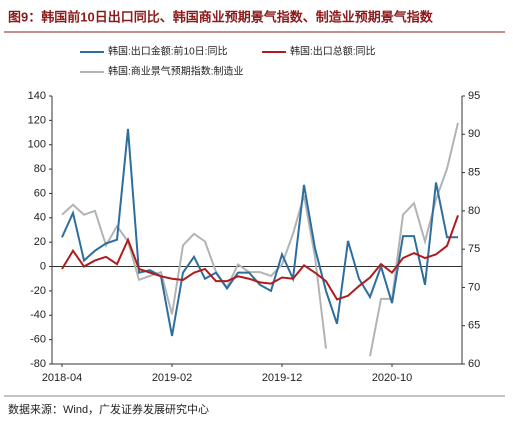  Describe the element at coordinates (474, 172) in the screenshot. I see `y2-tick-label: 85` at that location.